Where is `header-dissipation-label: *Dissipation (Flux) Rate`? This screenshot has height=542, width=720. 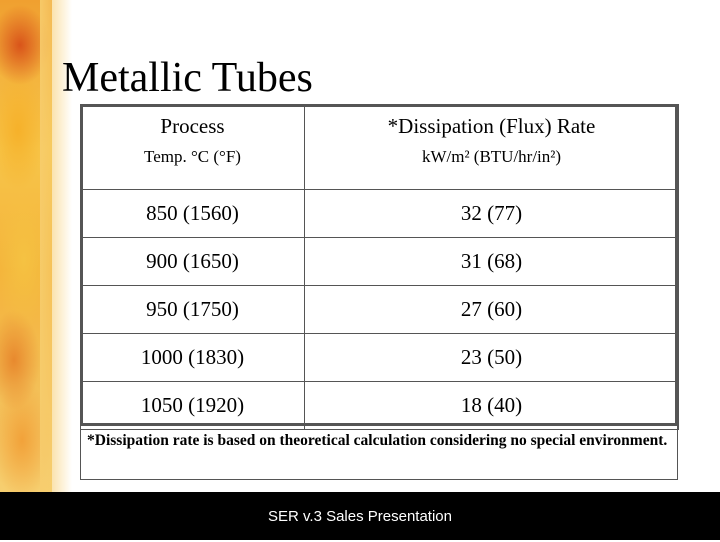
header-dissipation-label: *Dissipation (Flux) Rate is located at coordinates (491, 126).